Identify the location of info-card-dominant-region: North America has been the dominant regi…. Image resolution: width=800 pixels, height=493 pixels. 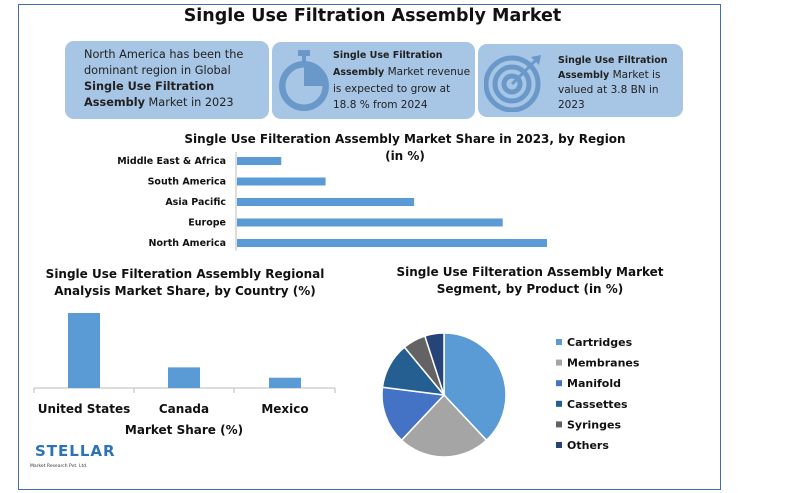
(167, 80).